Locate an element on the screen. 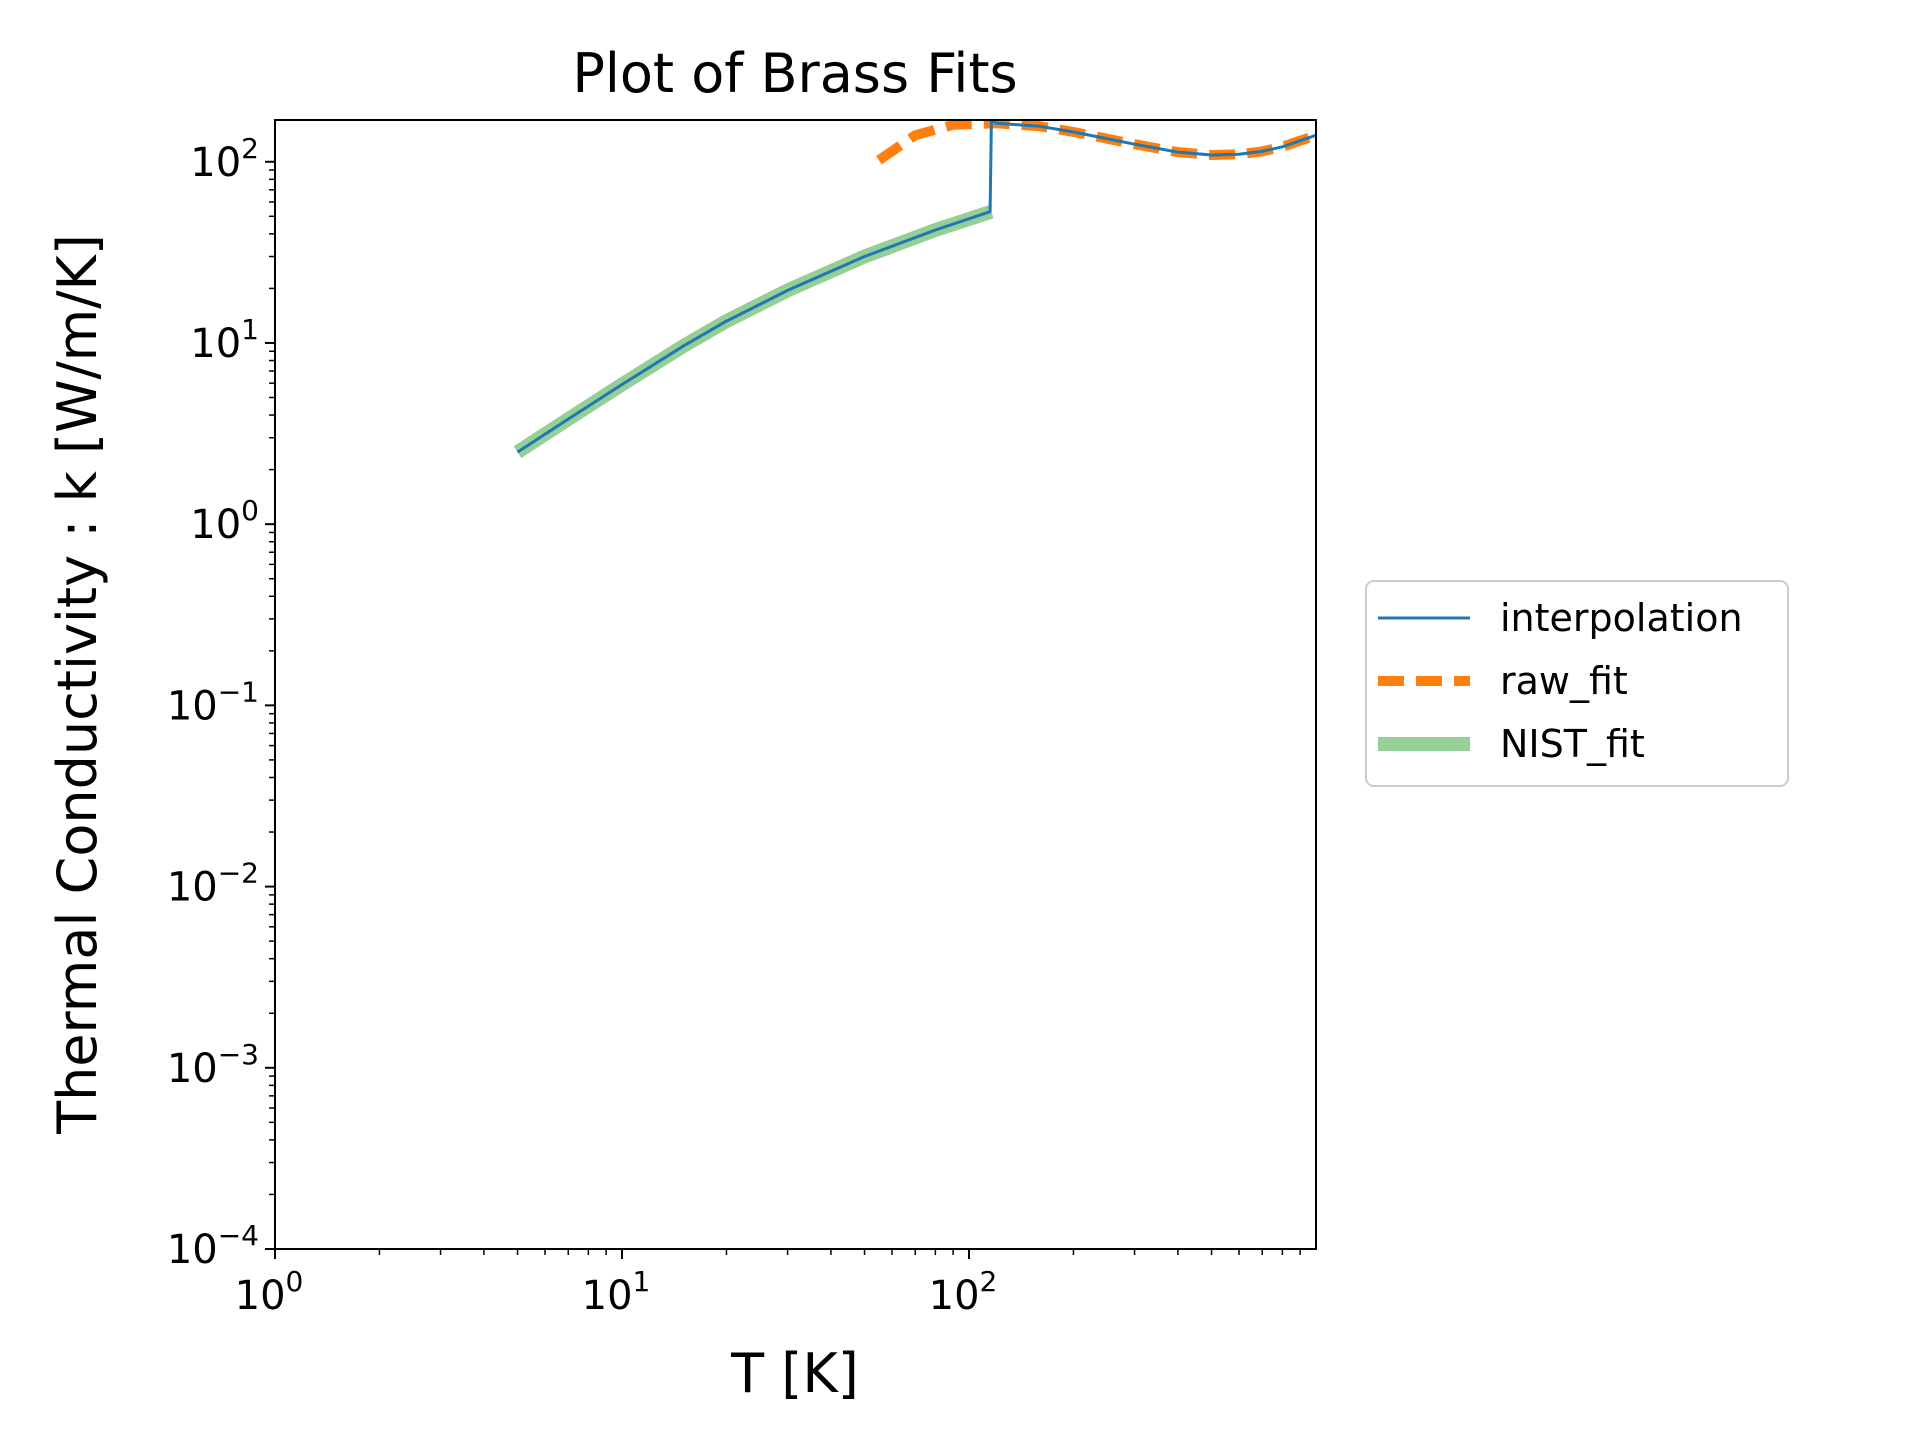  legend: interpolation raw_fit NIST_fit is located at coordinates (1577, 683).